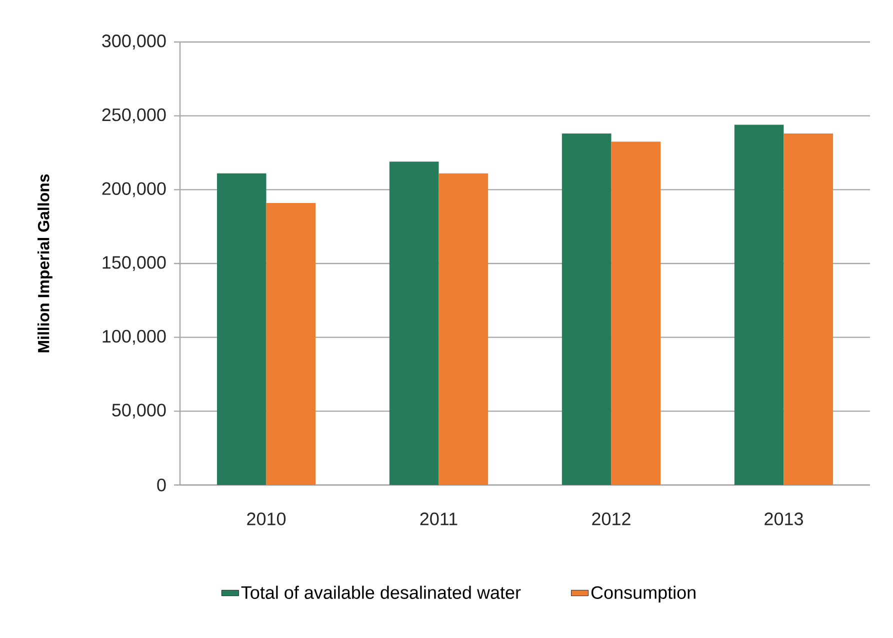 Image resolution: width=893 pixels, height=638 pixels. Describe the element at coordinates (266, 519) in the screenshot. I see `x-tick-label: 2010` at that location.